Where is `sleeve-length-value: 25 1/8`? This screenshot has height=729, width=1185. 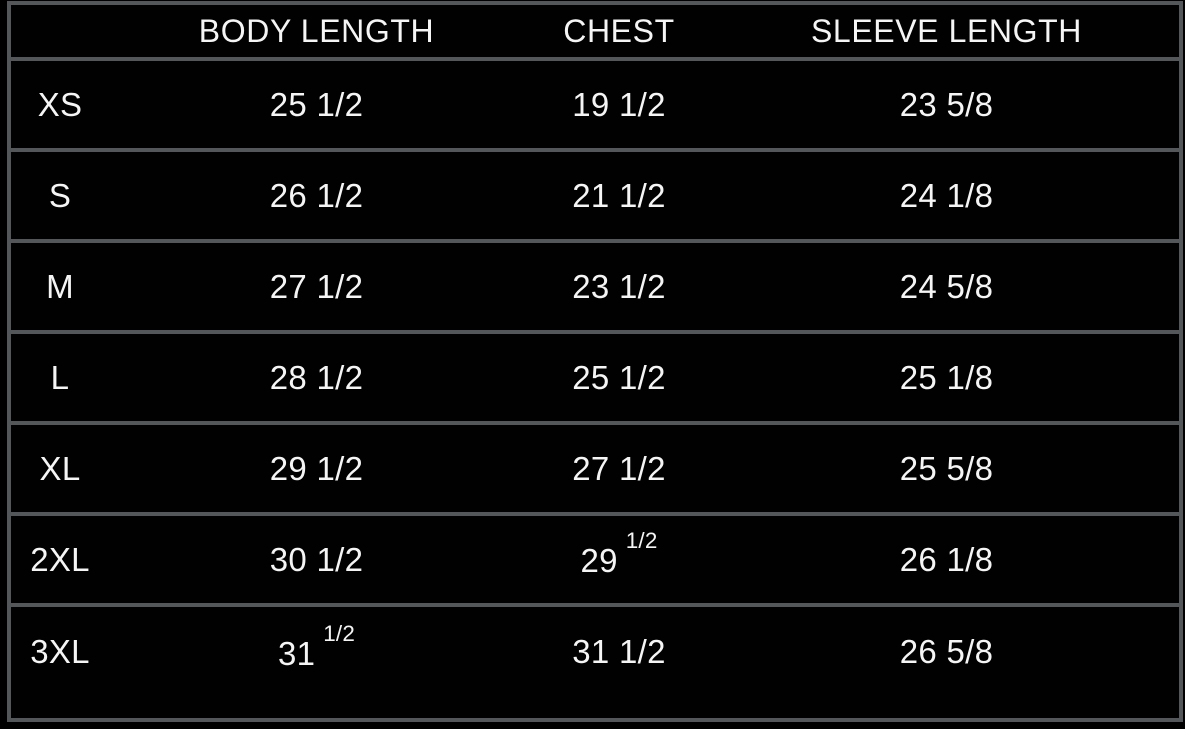 sleeve-length-value: 25 1/8 is located at coordinates (947, 377).